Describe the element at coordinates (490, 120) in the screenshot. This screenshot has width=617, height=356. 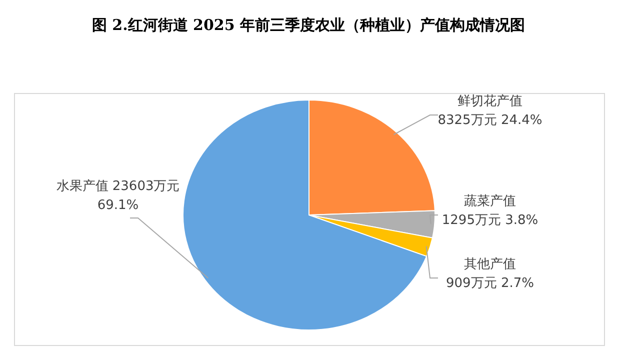
I see `data-label: 8325万元 24.4%` at that location.